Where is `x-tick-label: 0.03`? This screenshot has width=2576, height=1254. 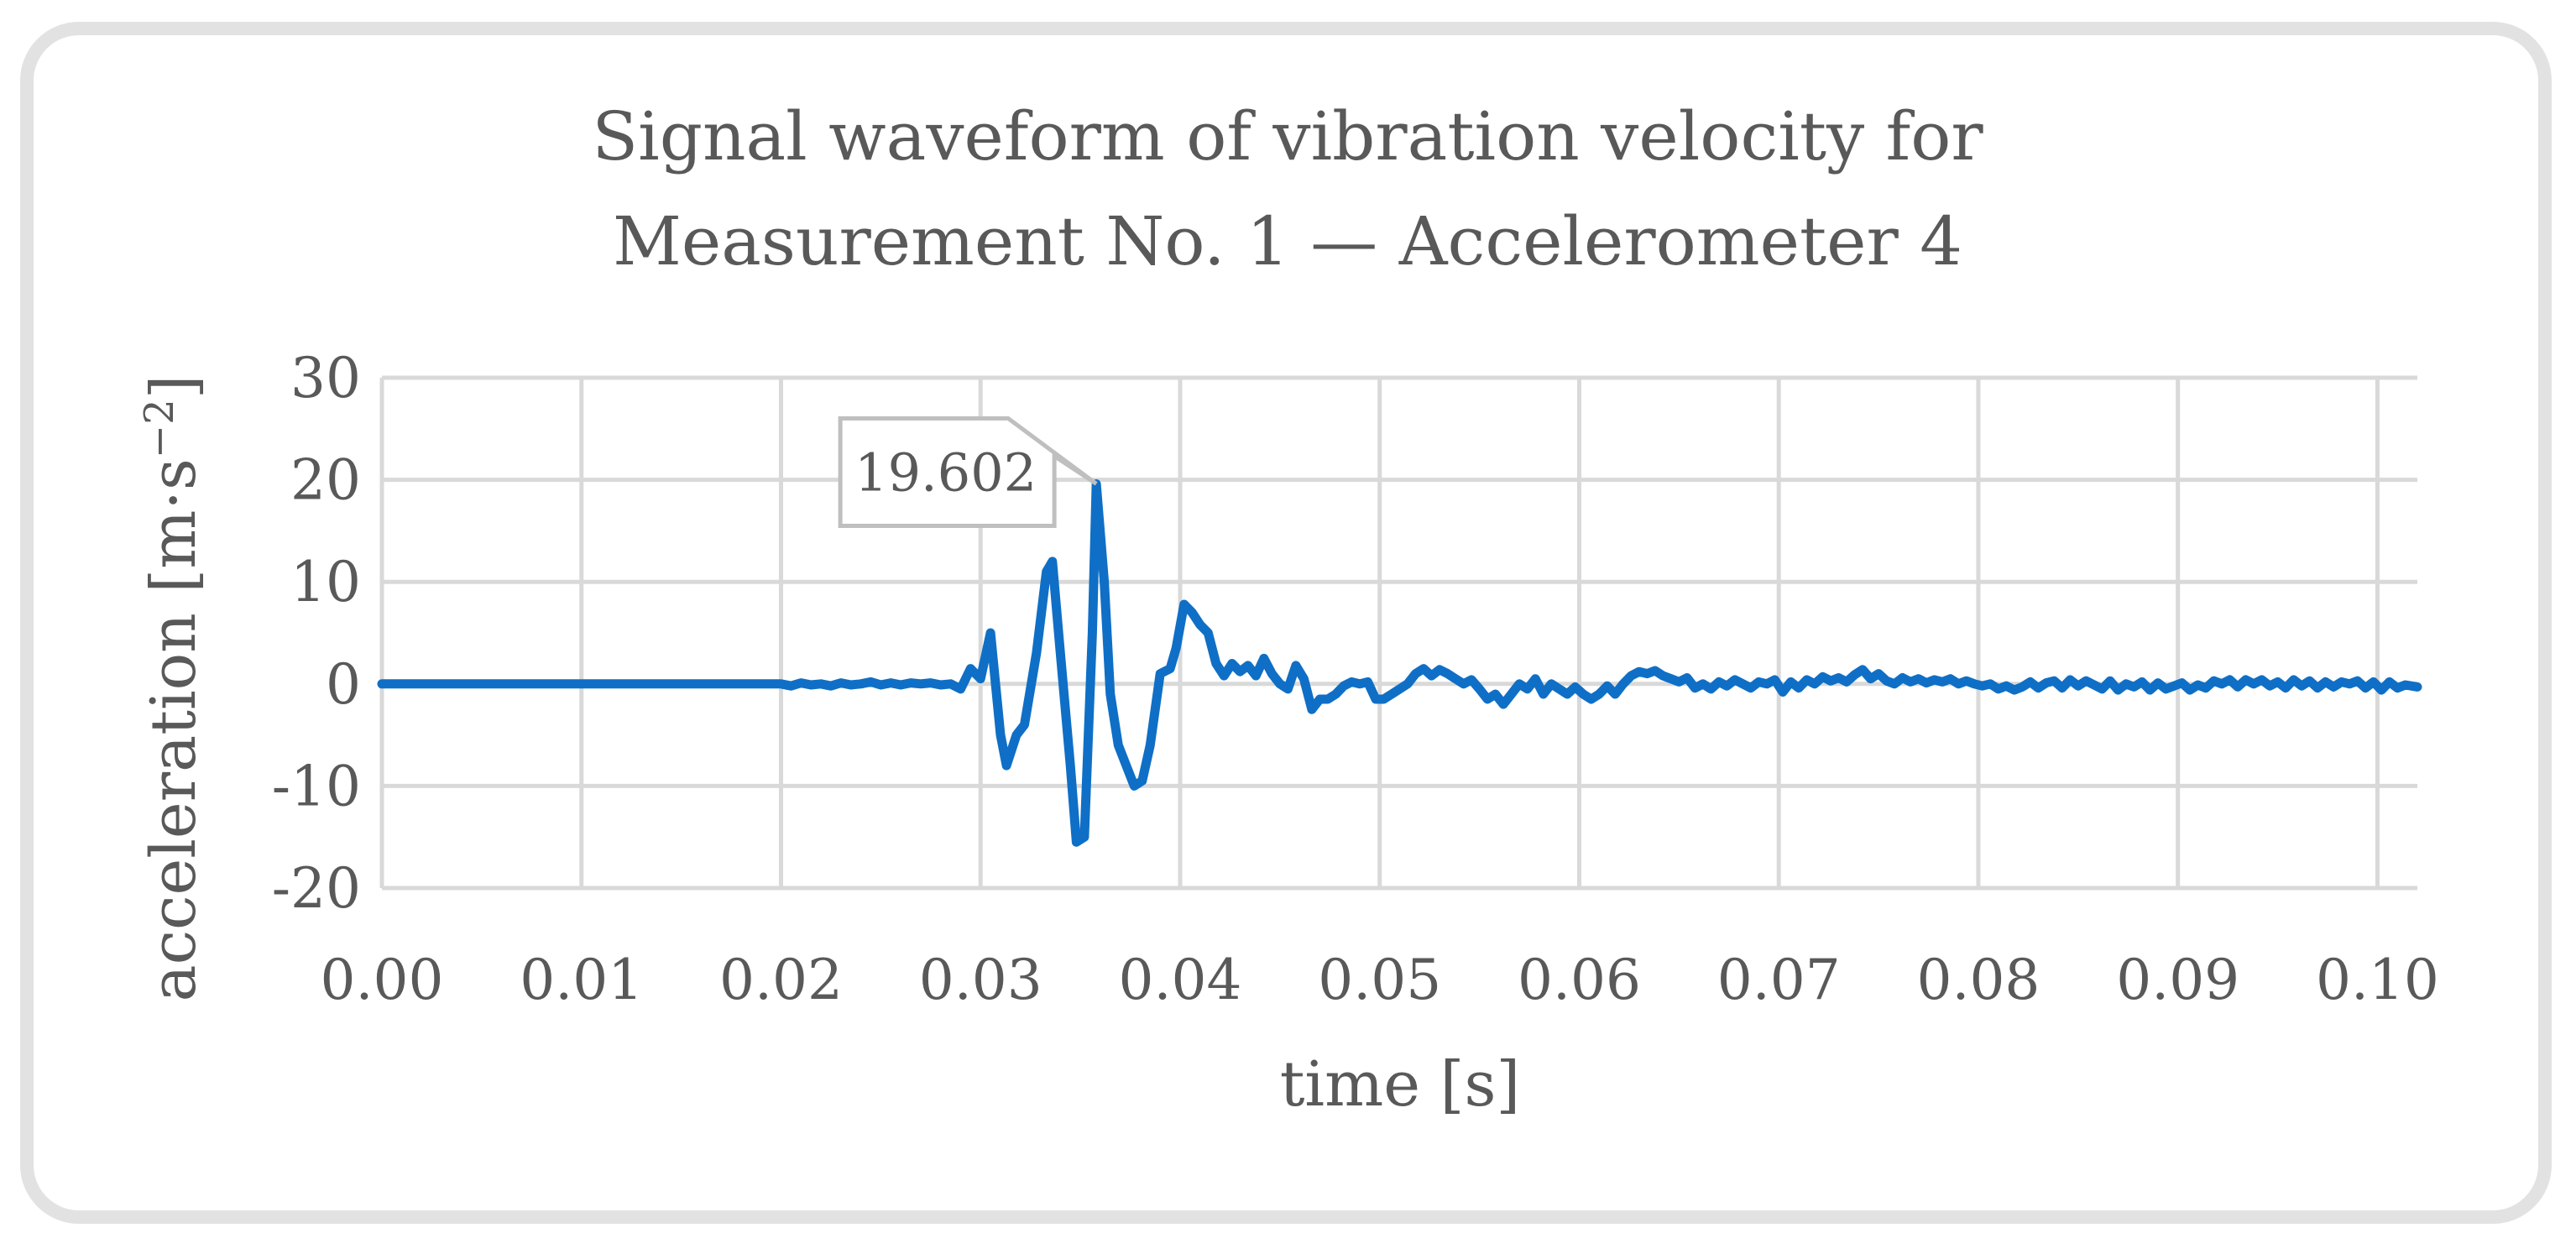 x-tick-label: 0.03 is located at coordinates (980, 980).